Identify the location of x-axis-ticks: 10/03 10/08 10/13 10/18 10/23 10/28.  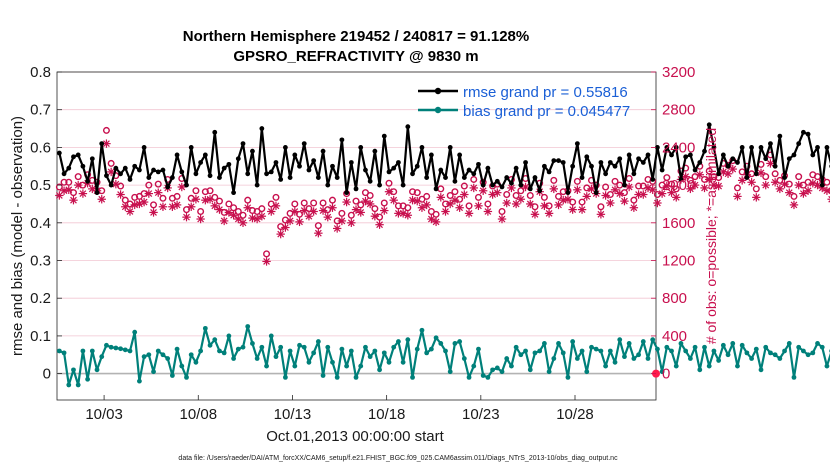
(339, 409).